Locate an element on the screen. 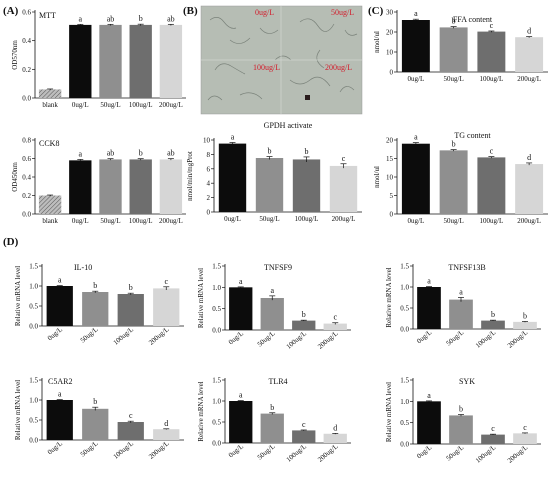 This screenshot has height=477, width=550. y-tick-label: 0.6 is located at coordinates (26, 13).